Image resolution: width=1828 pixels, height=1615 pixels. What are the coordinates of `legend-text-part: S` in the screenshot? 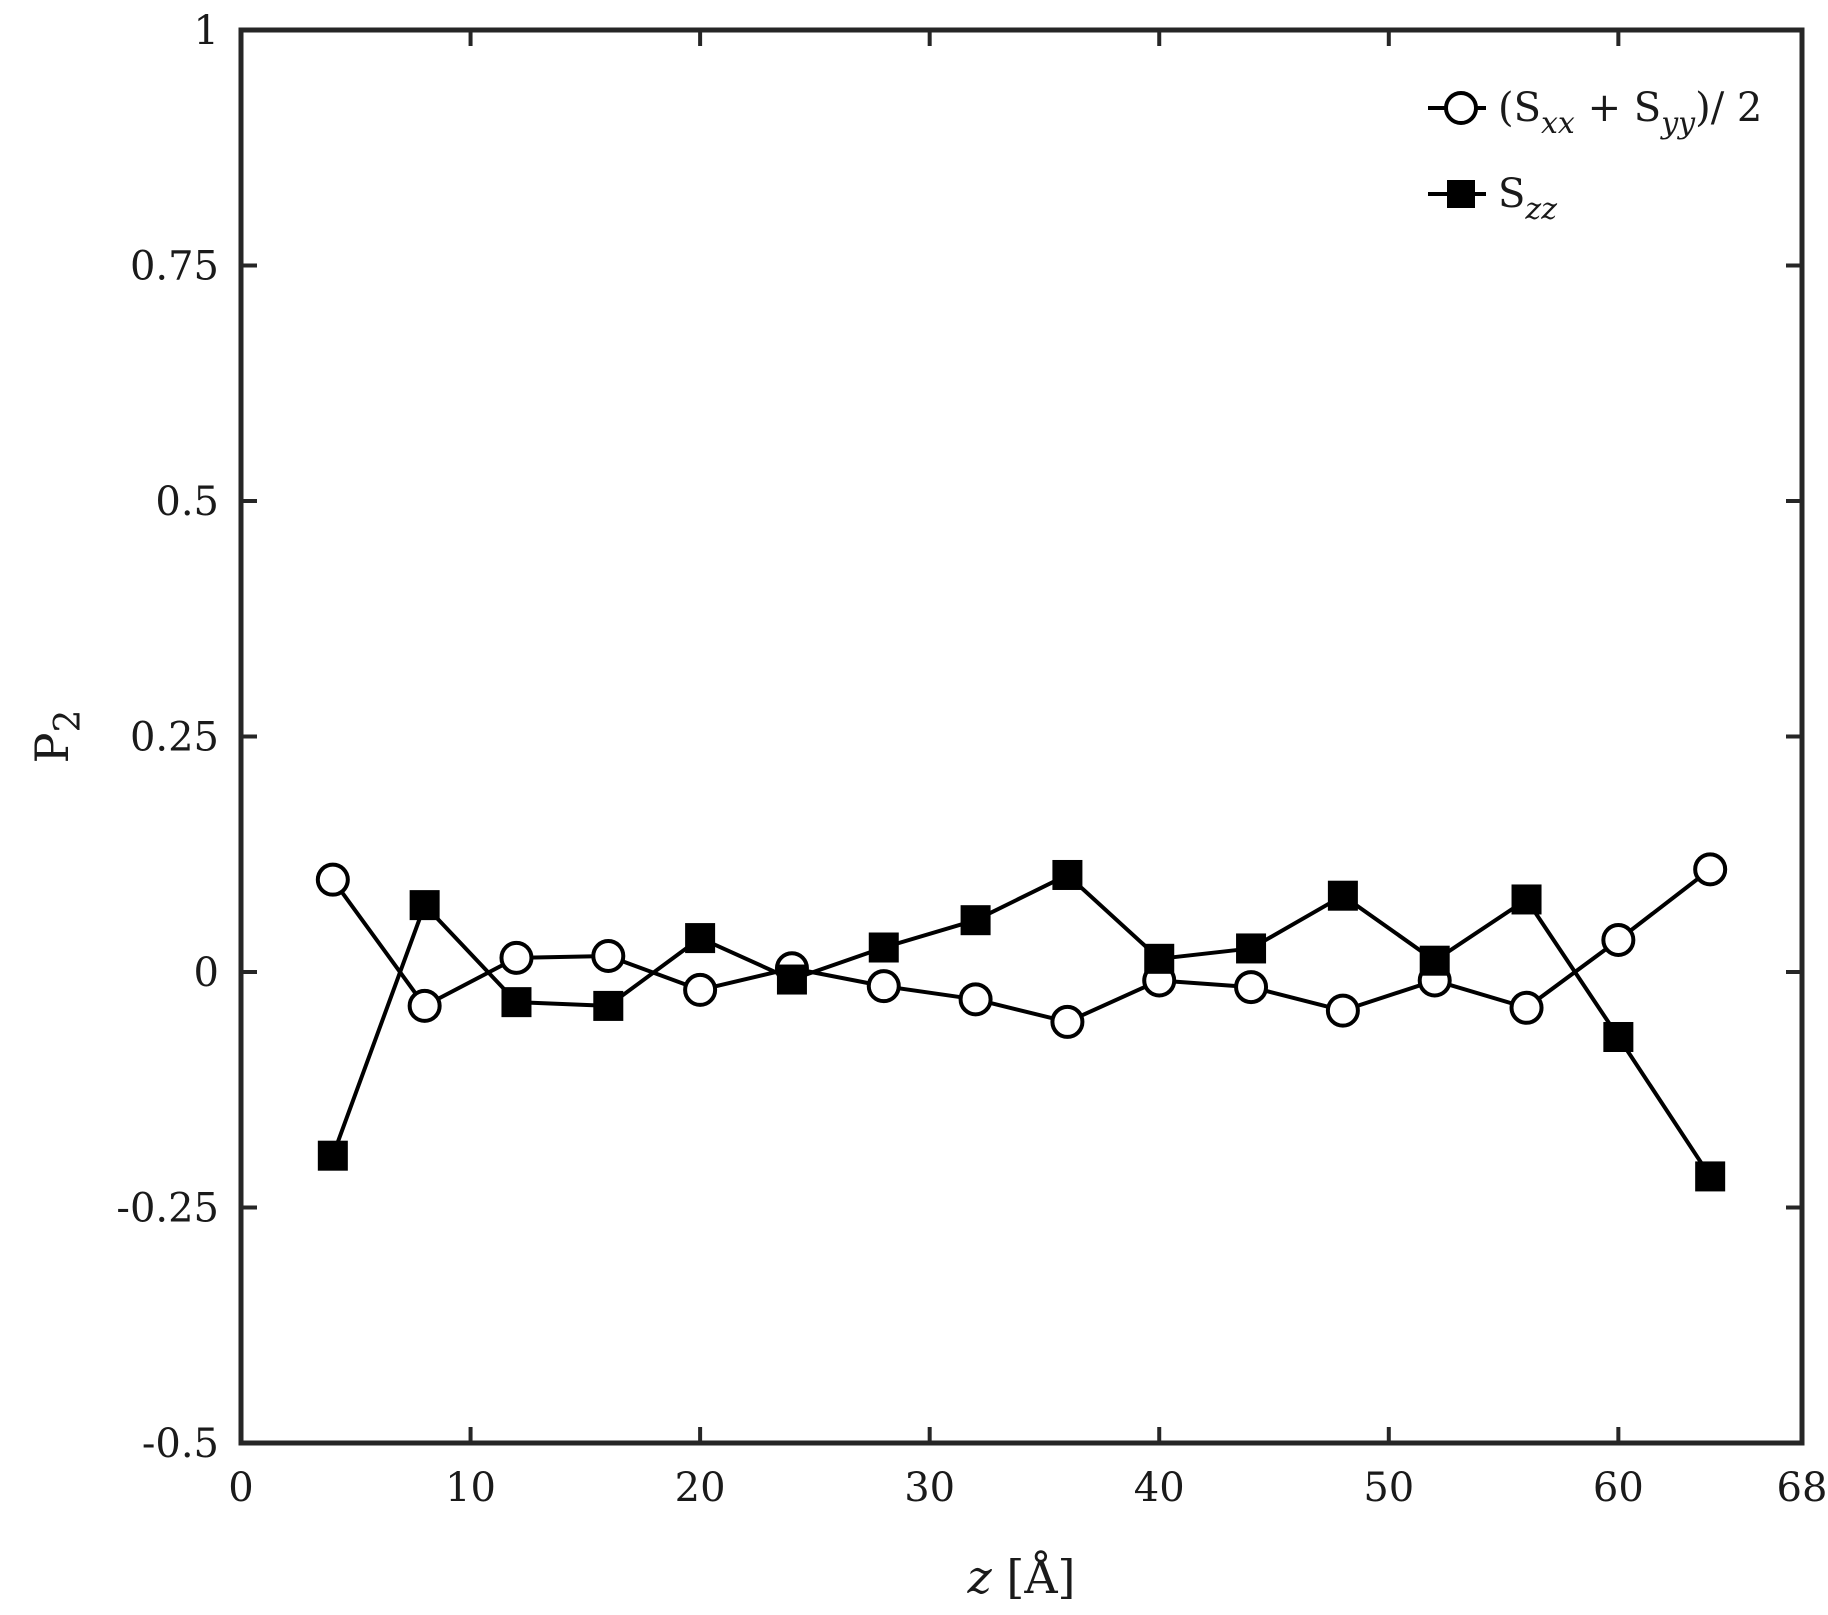 It's located at (1511, 194).